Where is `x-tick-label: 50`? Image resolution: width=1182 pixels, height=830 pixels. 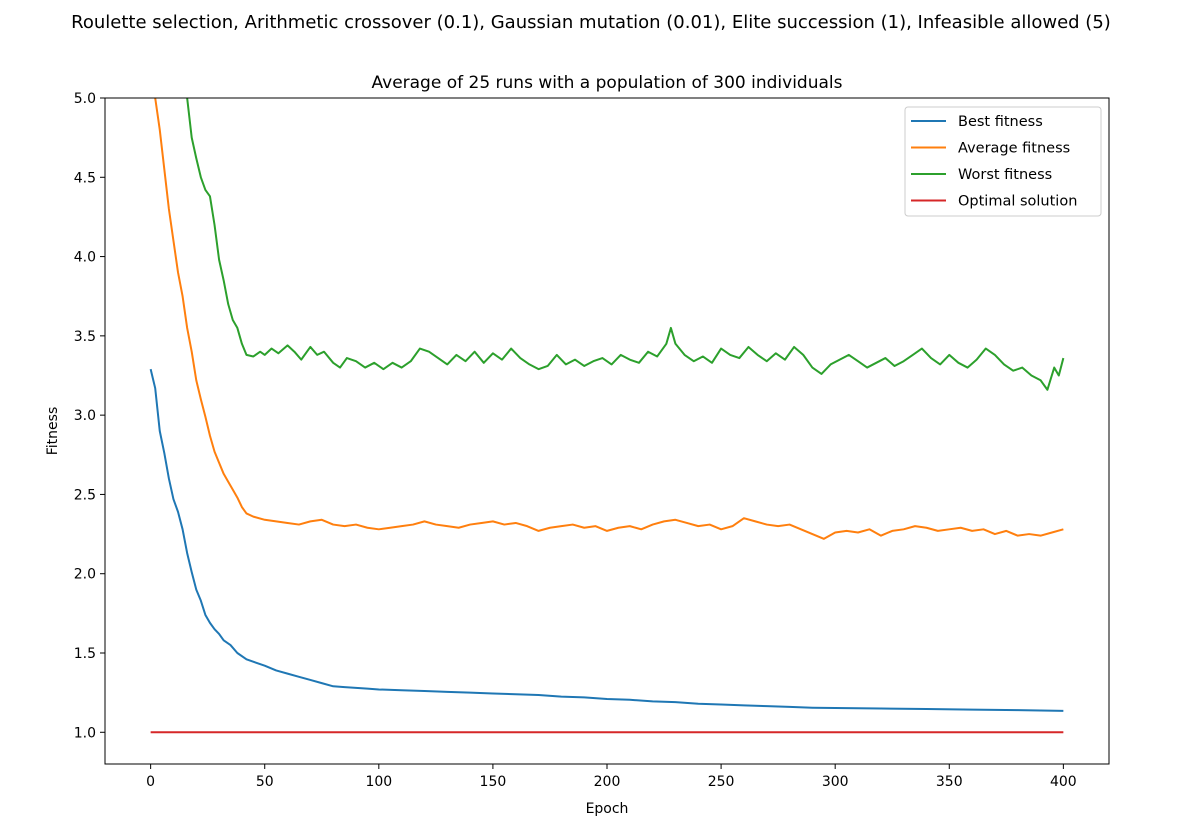 x-tick-label: 50 is located at coordinates (265, 782).